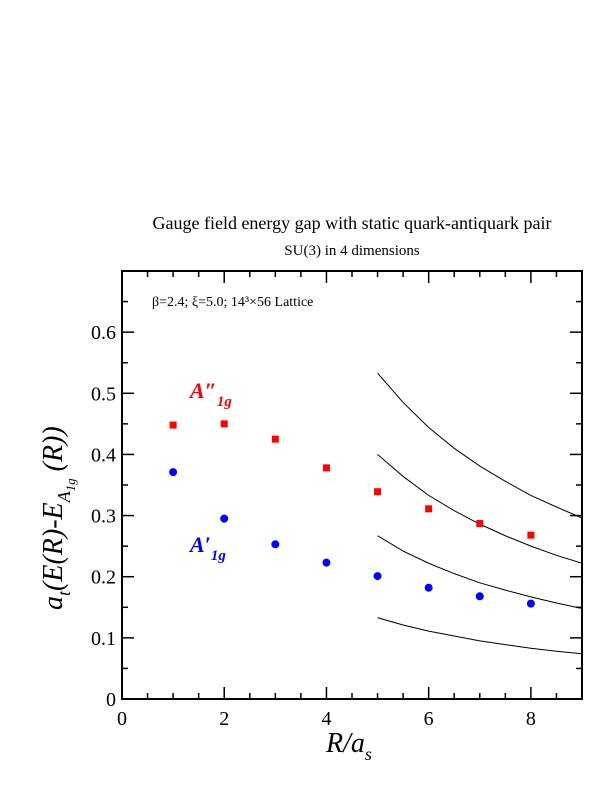  Describe the element at coordinates (348, 746) in the screenshot. I see `x-axis-label: R/as` at that location.